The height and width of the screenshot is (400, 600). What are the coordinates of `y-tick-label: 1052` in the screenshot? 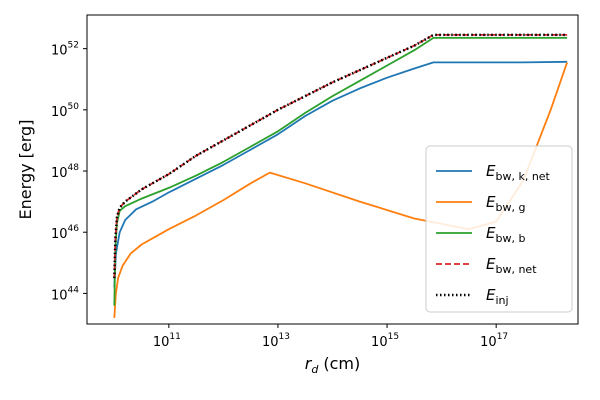 It's located at (65, 50).